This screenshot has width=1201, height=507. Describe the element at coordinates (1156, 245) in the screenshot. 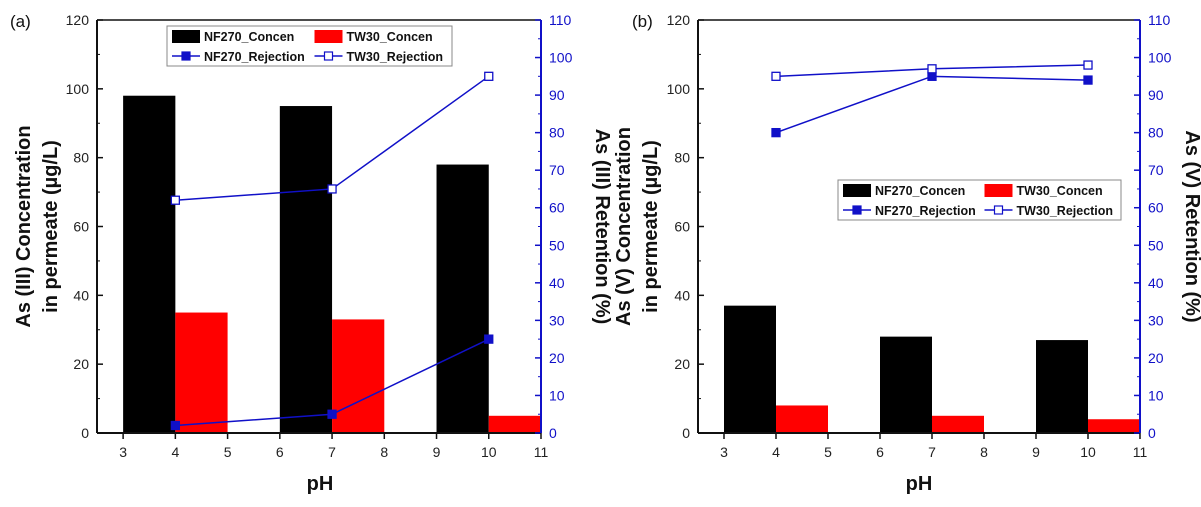

I see `y-right-tick-label: 50` at that location.